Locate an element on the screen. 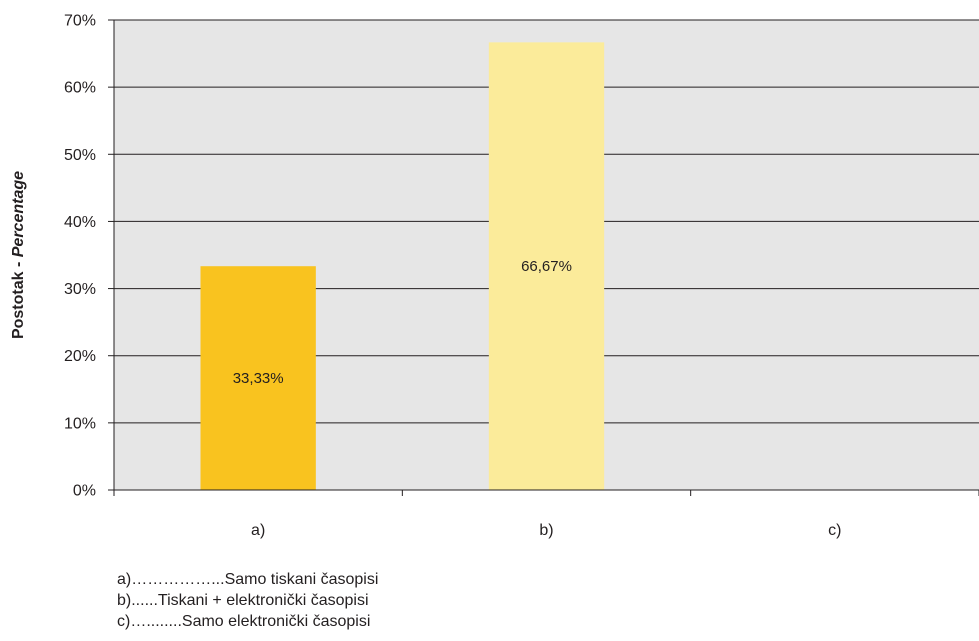 The image size is (979, 641). data-label: 33,33% is located at coordinates (258, 378).